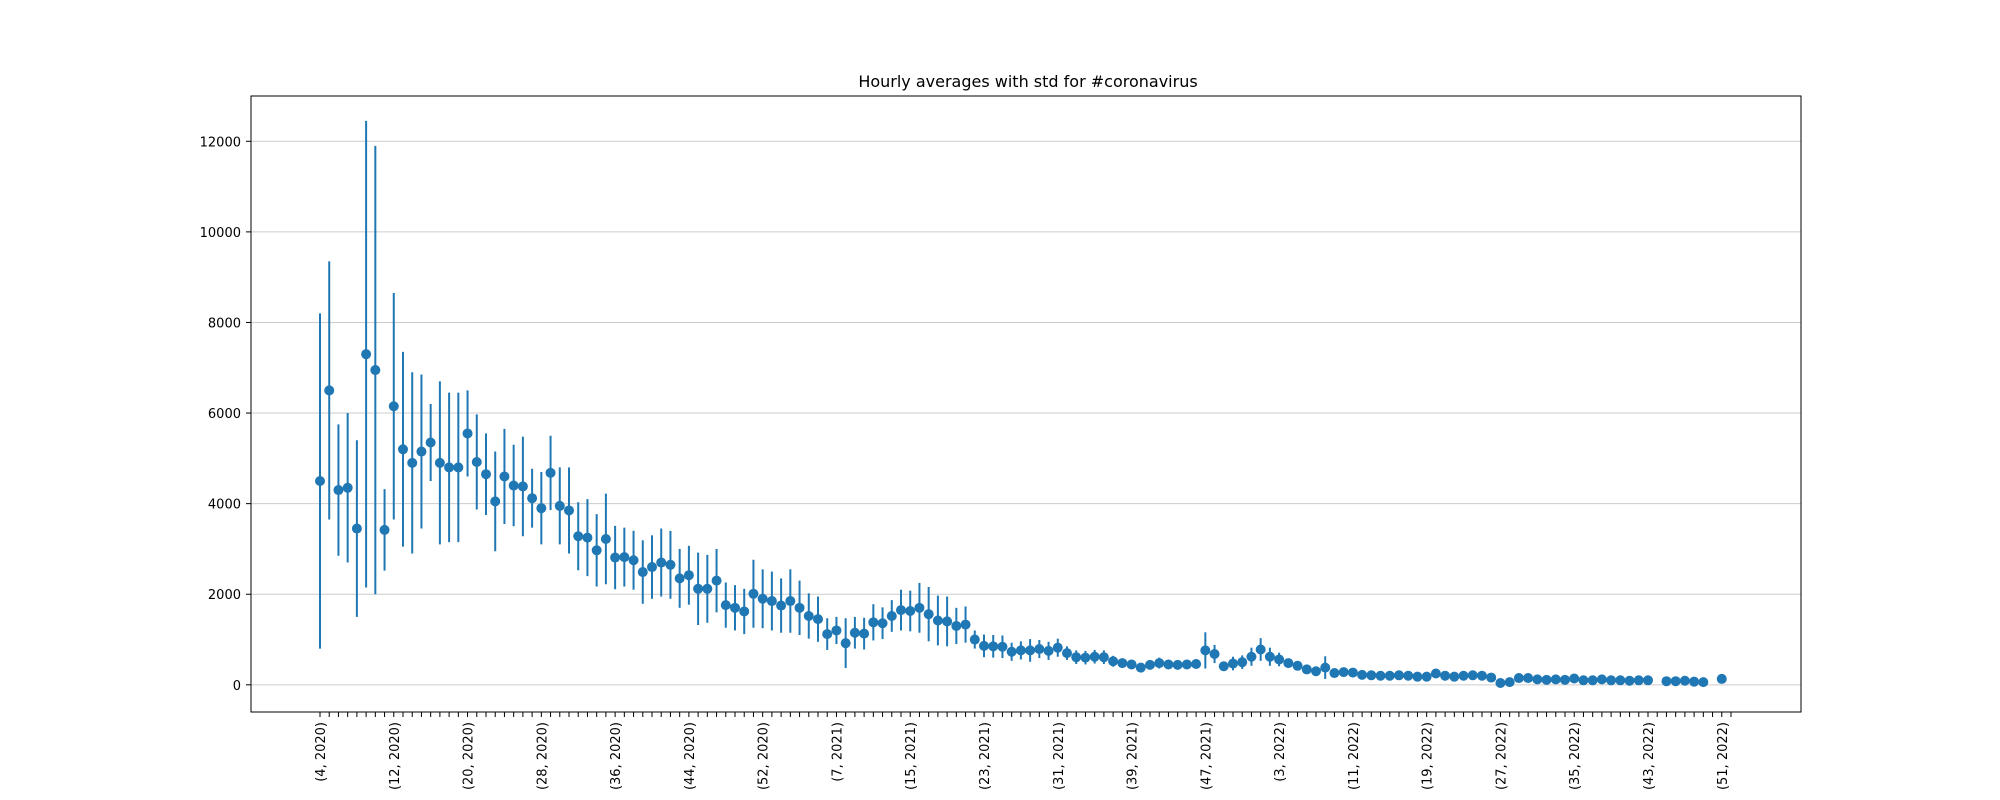  What do you see at coordinates (224, 595) in the screenshot?
I see `y-tick-label: 2000` at bounding box center [224, 595].